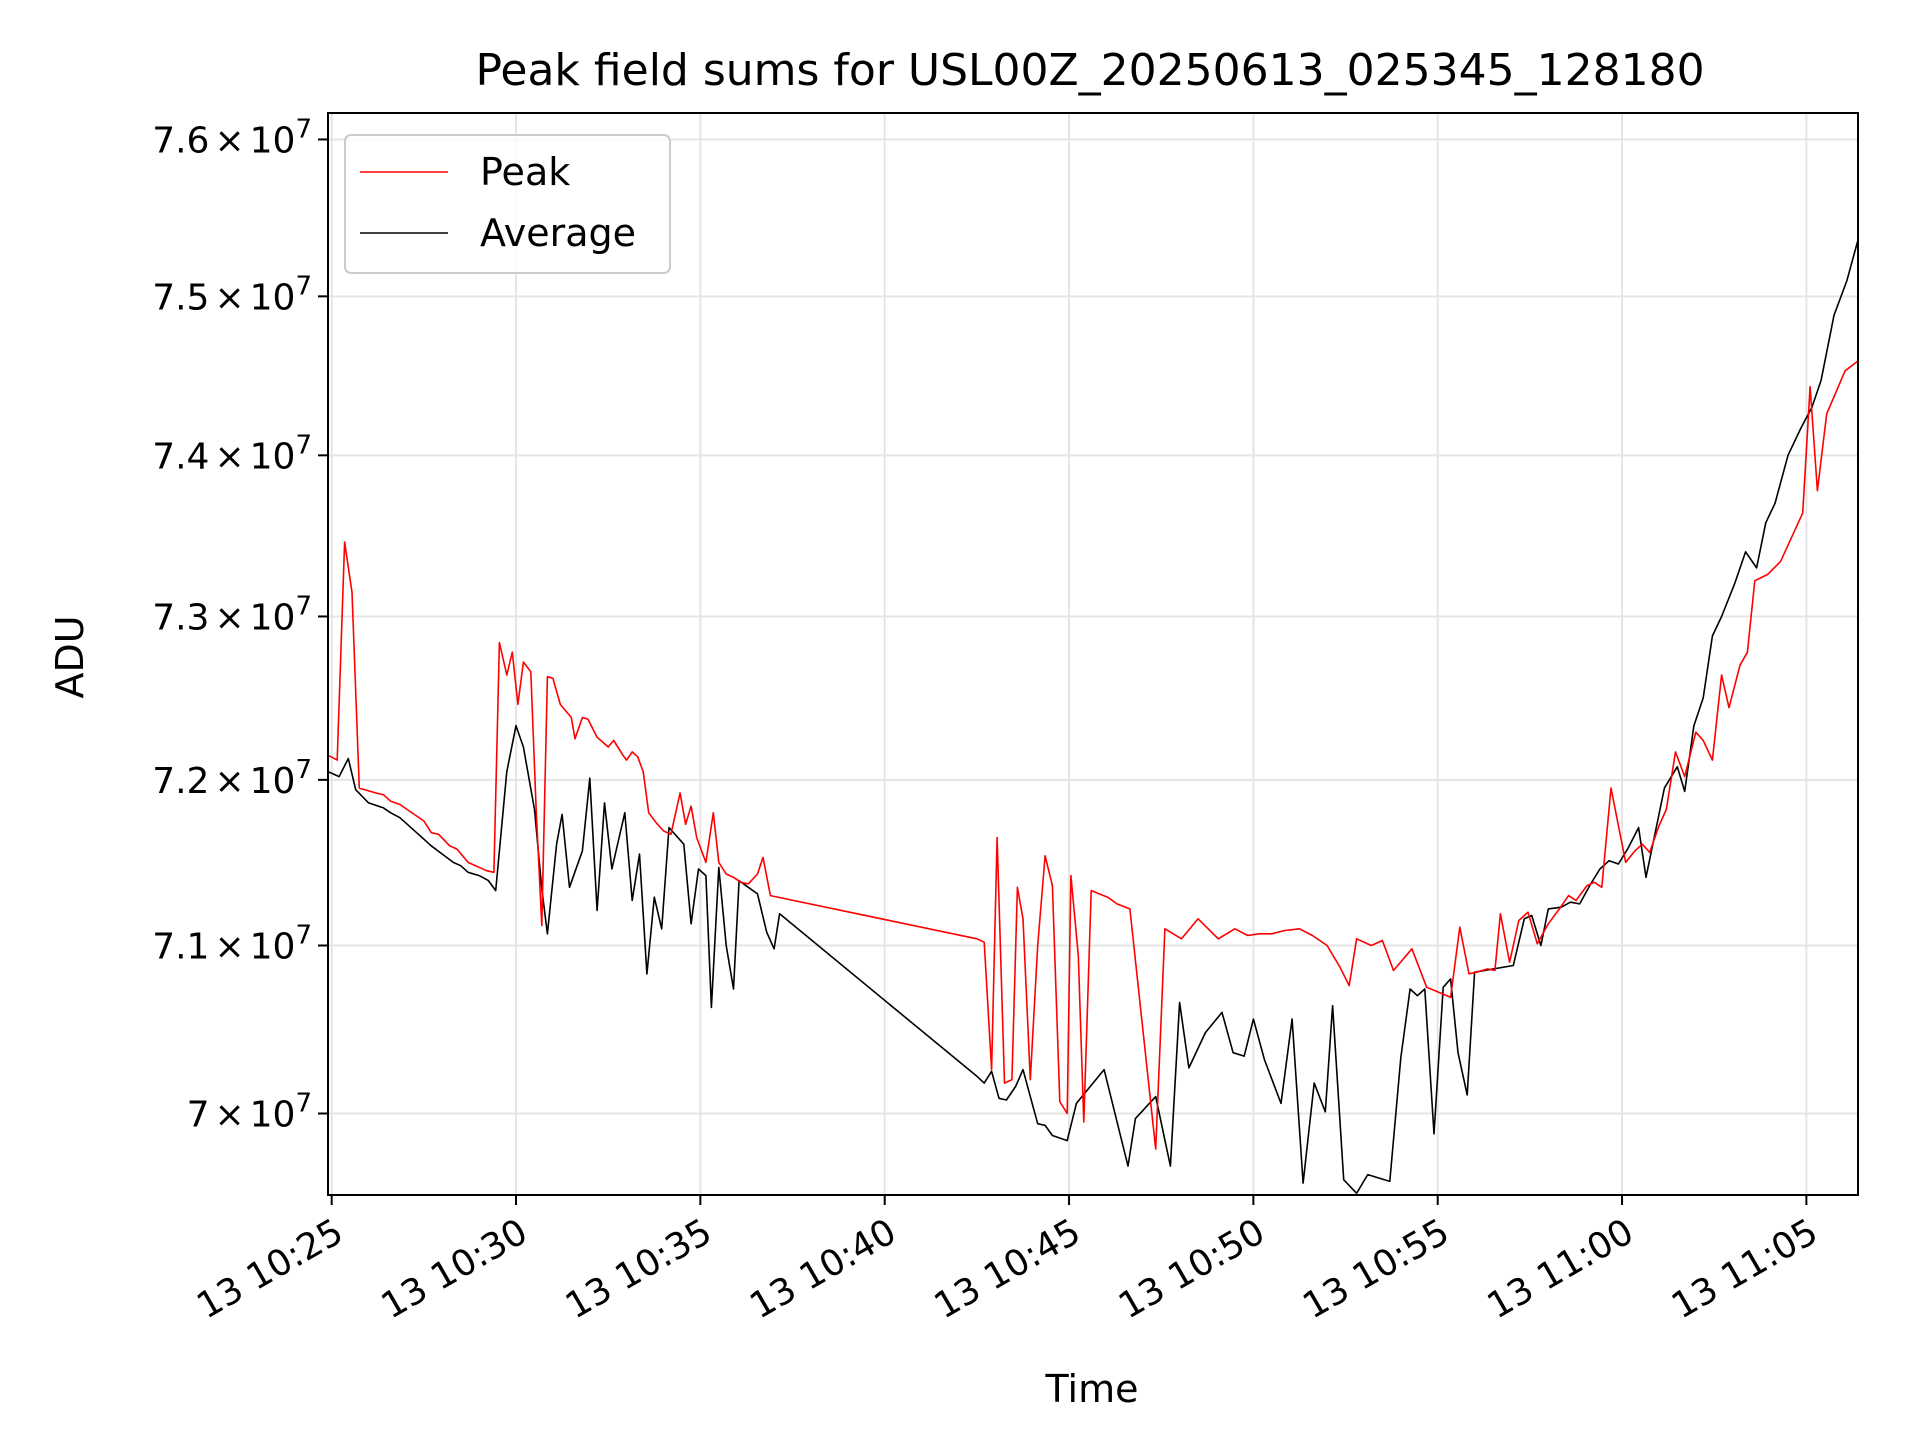 The width and height of the screenshot is (1920, 1440). Describe the element at coordinates (1092, 1389) in the screenshot. I see `x-axis-label: Time` at that location.